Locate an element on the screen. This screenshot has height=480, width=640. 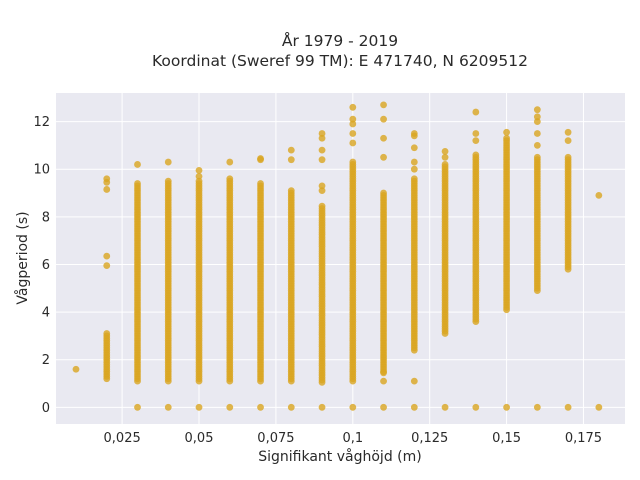
y-tick-label: 0 is located at coordinates (46, 408).